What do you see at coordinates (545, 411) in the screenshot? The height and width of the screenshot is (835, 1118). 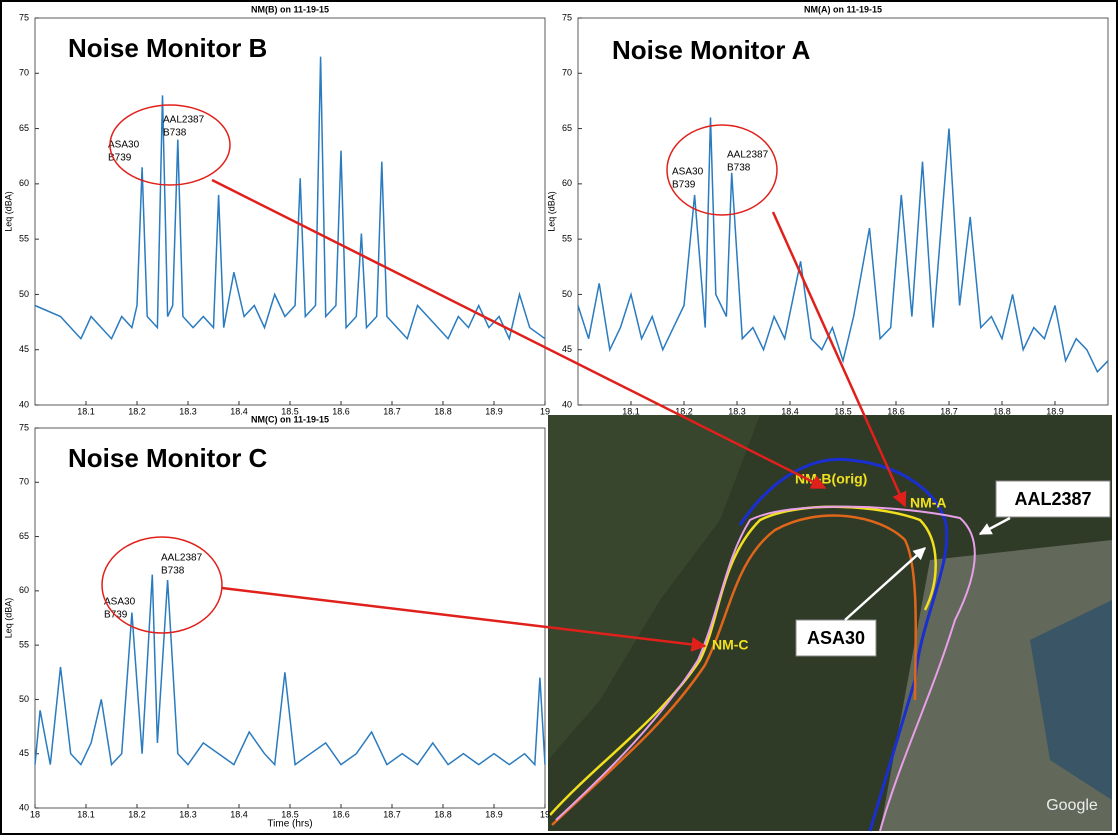 I see `x-tick-label: 19` at bounding box center [545, 411].